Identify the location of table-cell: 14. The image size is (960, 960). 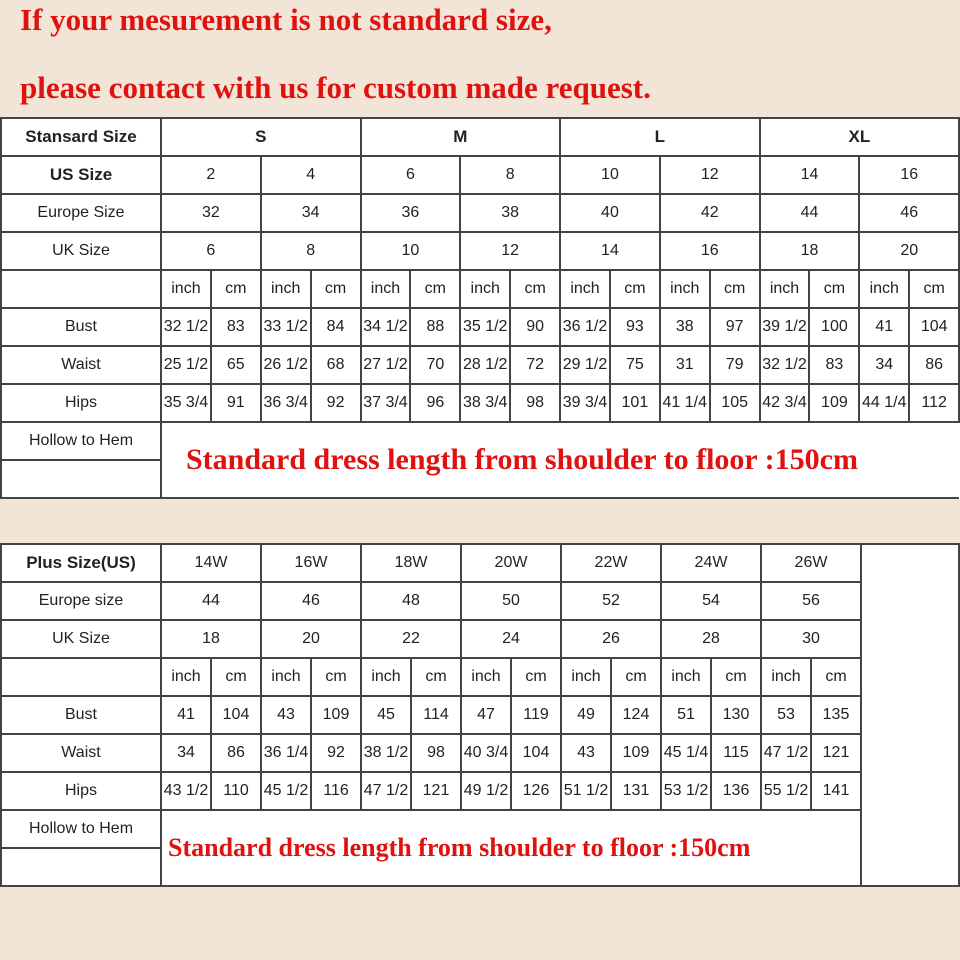
(809, 175).